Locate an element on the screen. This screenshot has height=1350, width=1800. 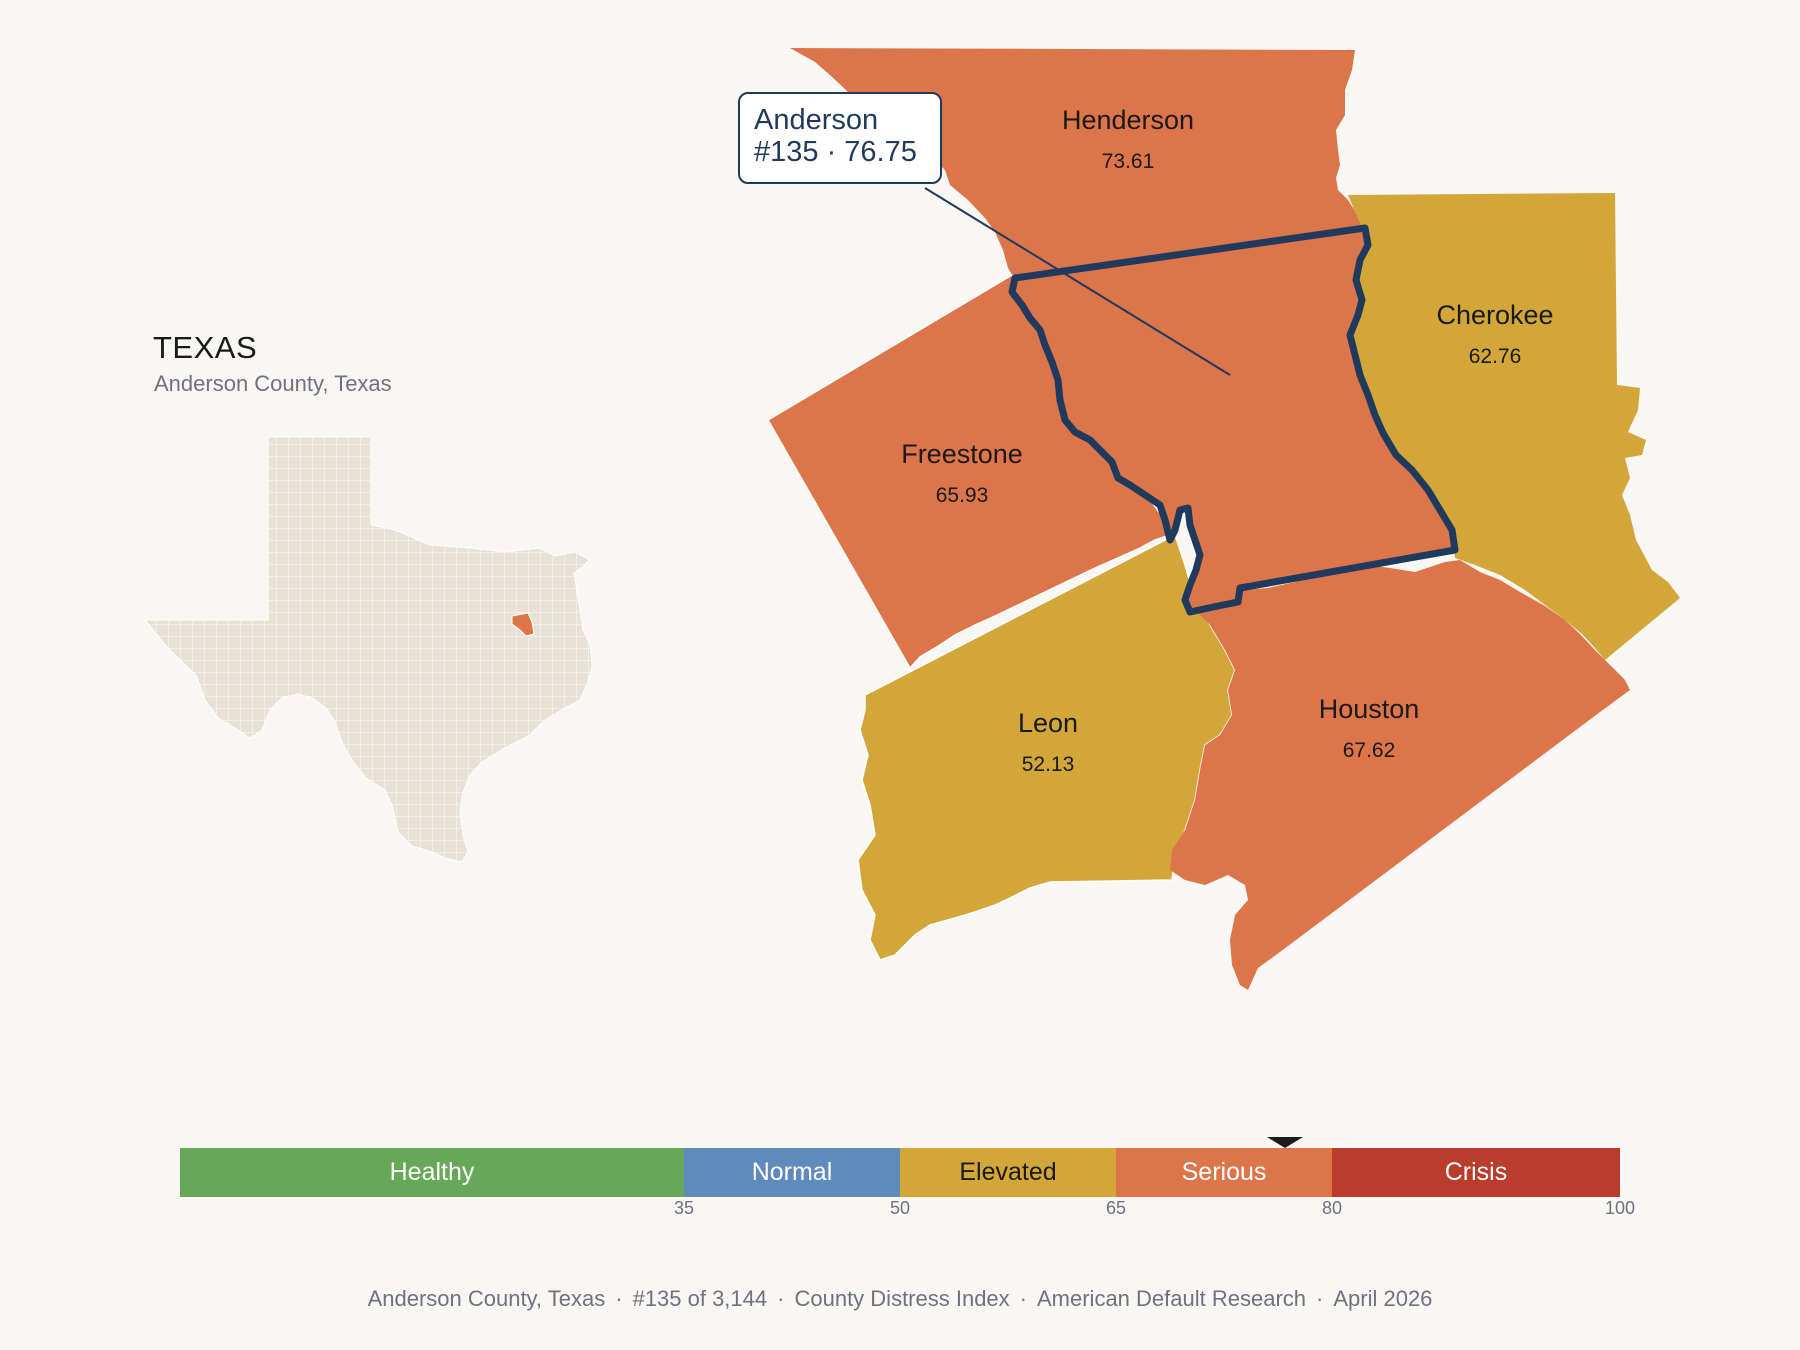
legend-segment-elevated: Elevated is located at coordinates (1008, 1172).